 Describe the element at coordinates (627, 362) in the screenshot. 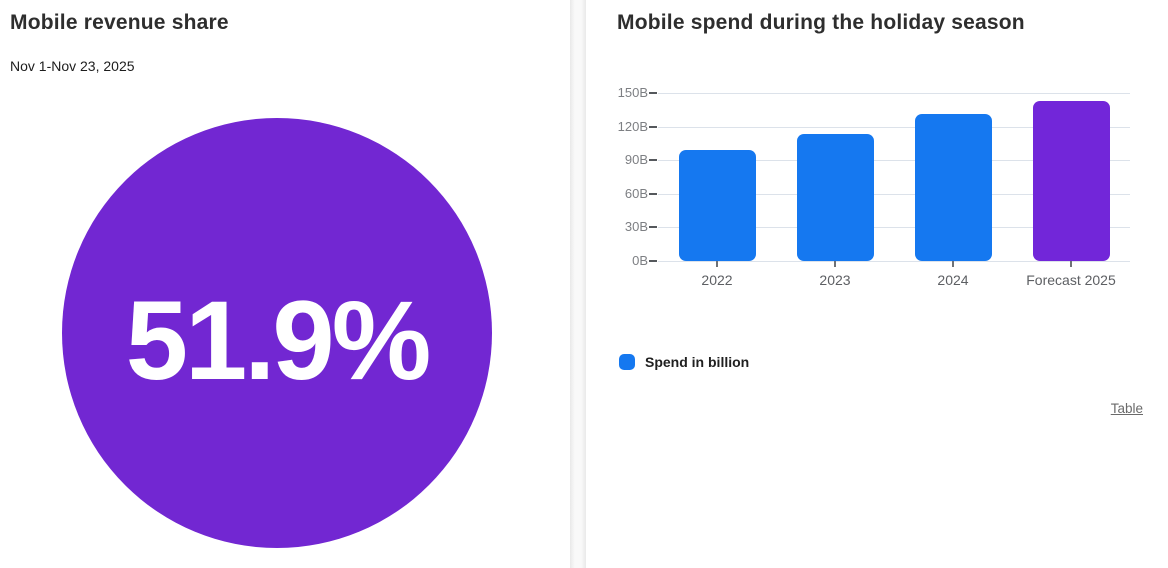

I see `legend-swatch` at that location.